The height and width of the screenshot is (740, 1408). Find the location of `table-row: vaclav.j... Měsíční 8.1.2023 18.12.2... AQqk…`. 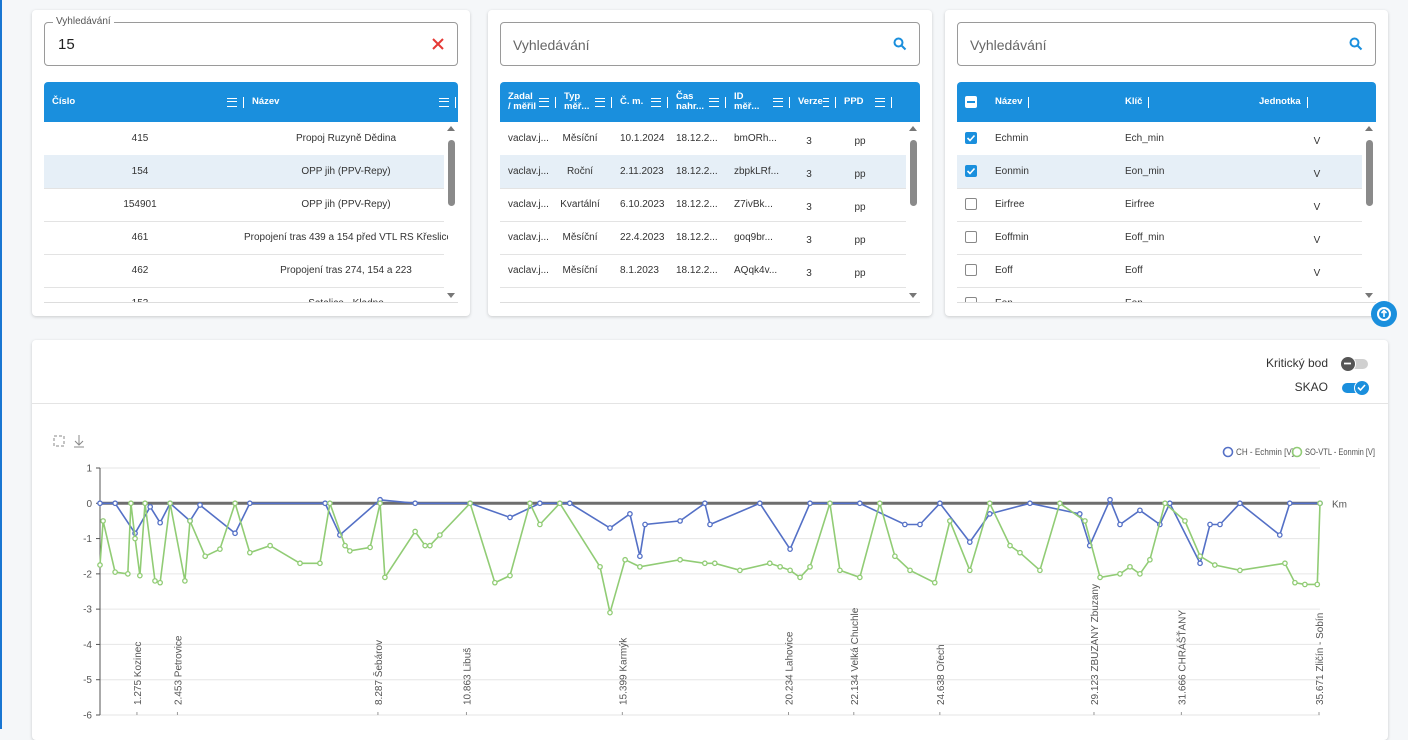

table-row: vaclav.j... Měsíční 8.1.2023 18.12.2... AQqk… is located at coordinates (703, 271).